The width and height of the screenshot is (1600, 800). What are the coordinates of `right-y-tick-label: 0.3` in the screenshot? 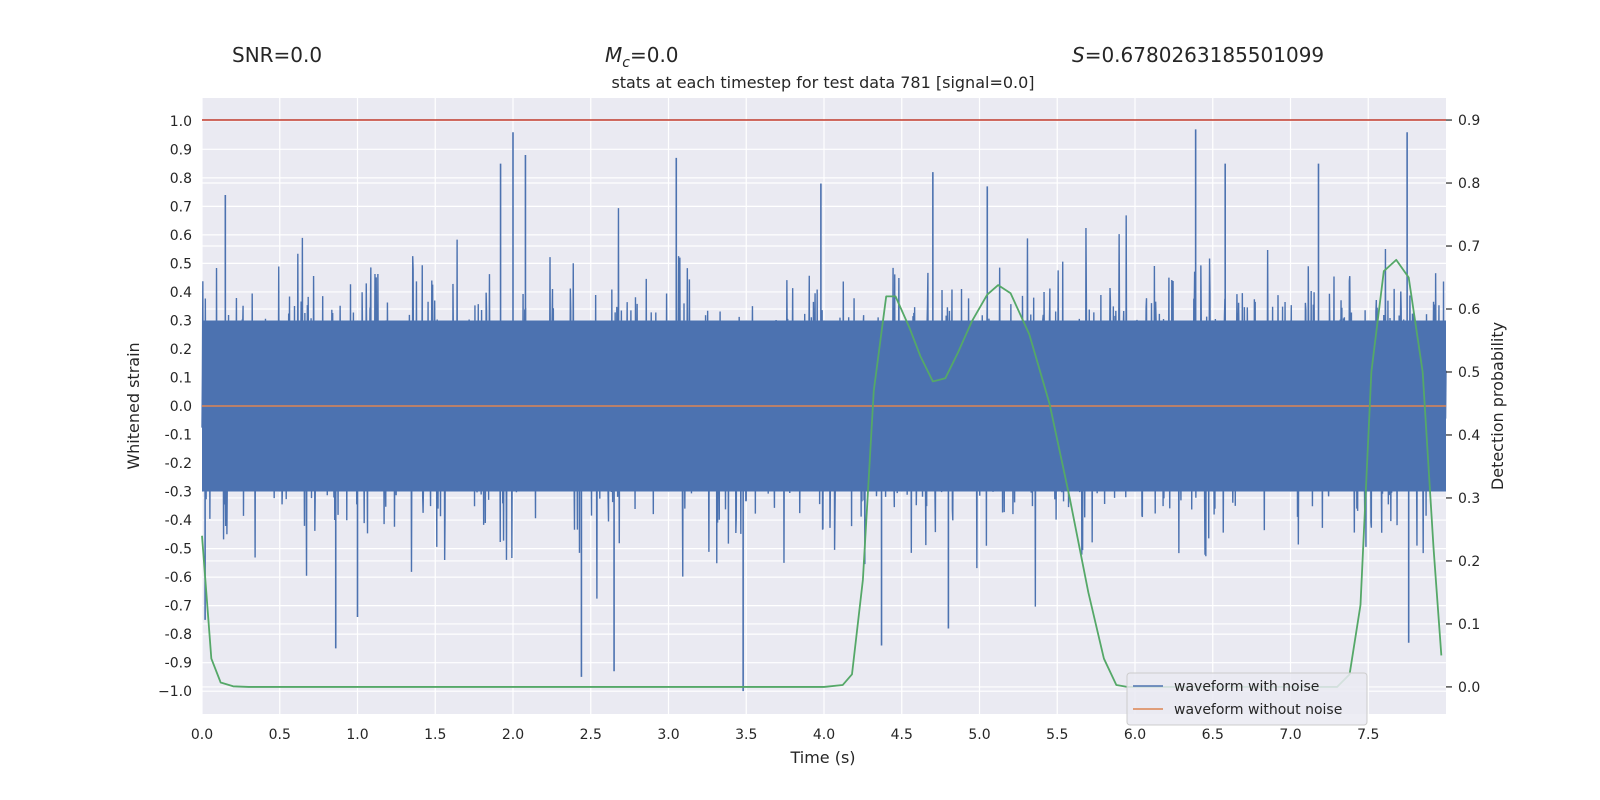 It's located at (1469, 499).